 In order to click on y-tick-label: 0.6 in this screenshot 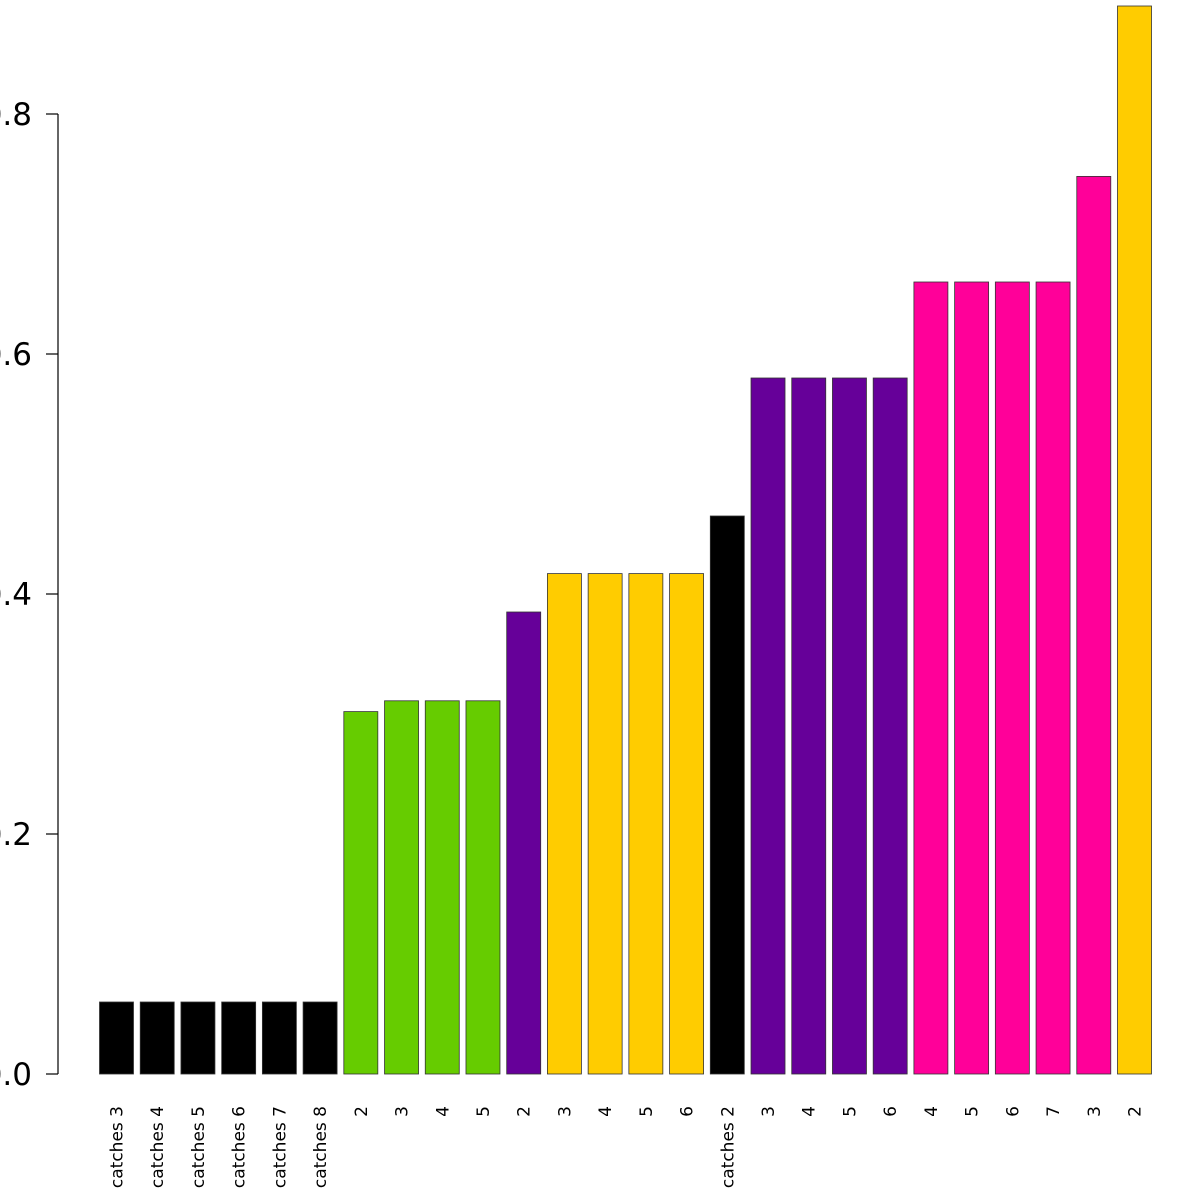, I will do `click(16, 355)`.